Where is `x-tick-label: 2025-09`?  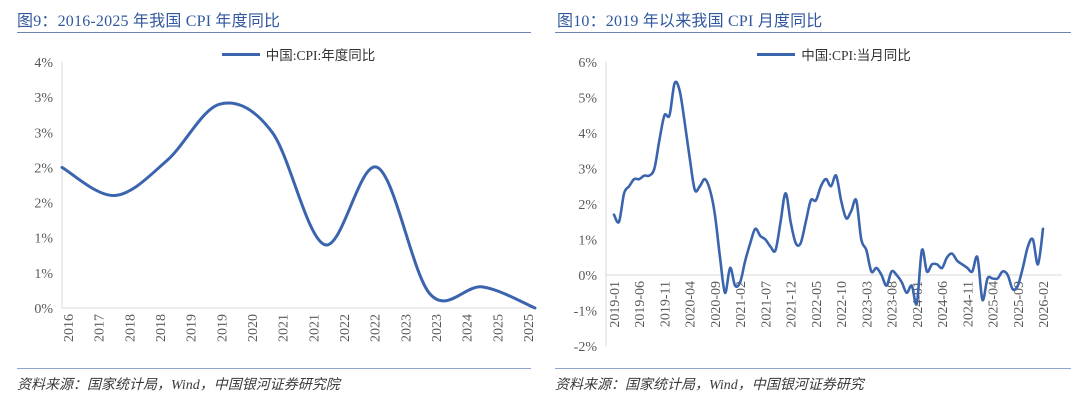 x-tick-label: 2025-09 is located at coordinates (1019, 304).